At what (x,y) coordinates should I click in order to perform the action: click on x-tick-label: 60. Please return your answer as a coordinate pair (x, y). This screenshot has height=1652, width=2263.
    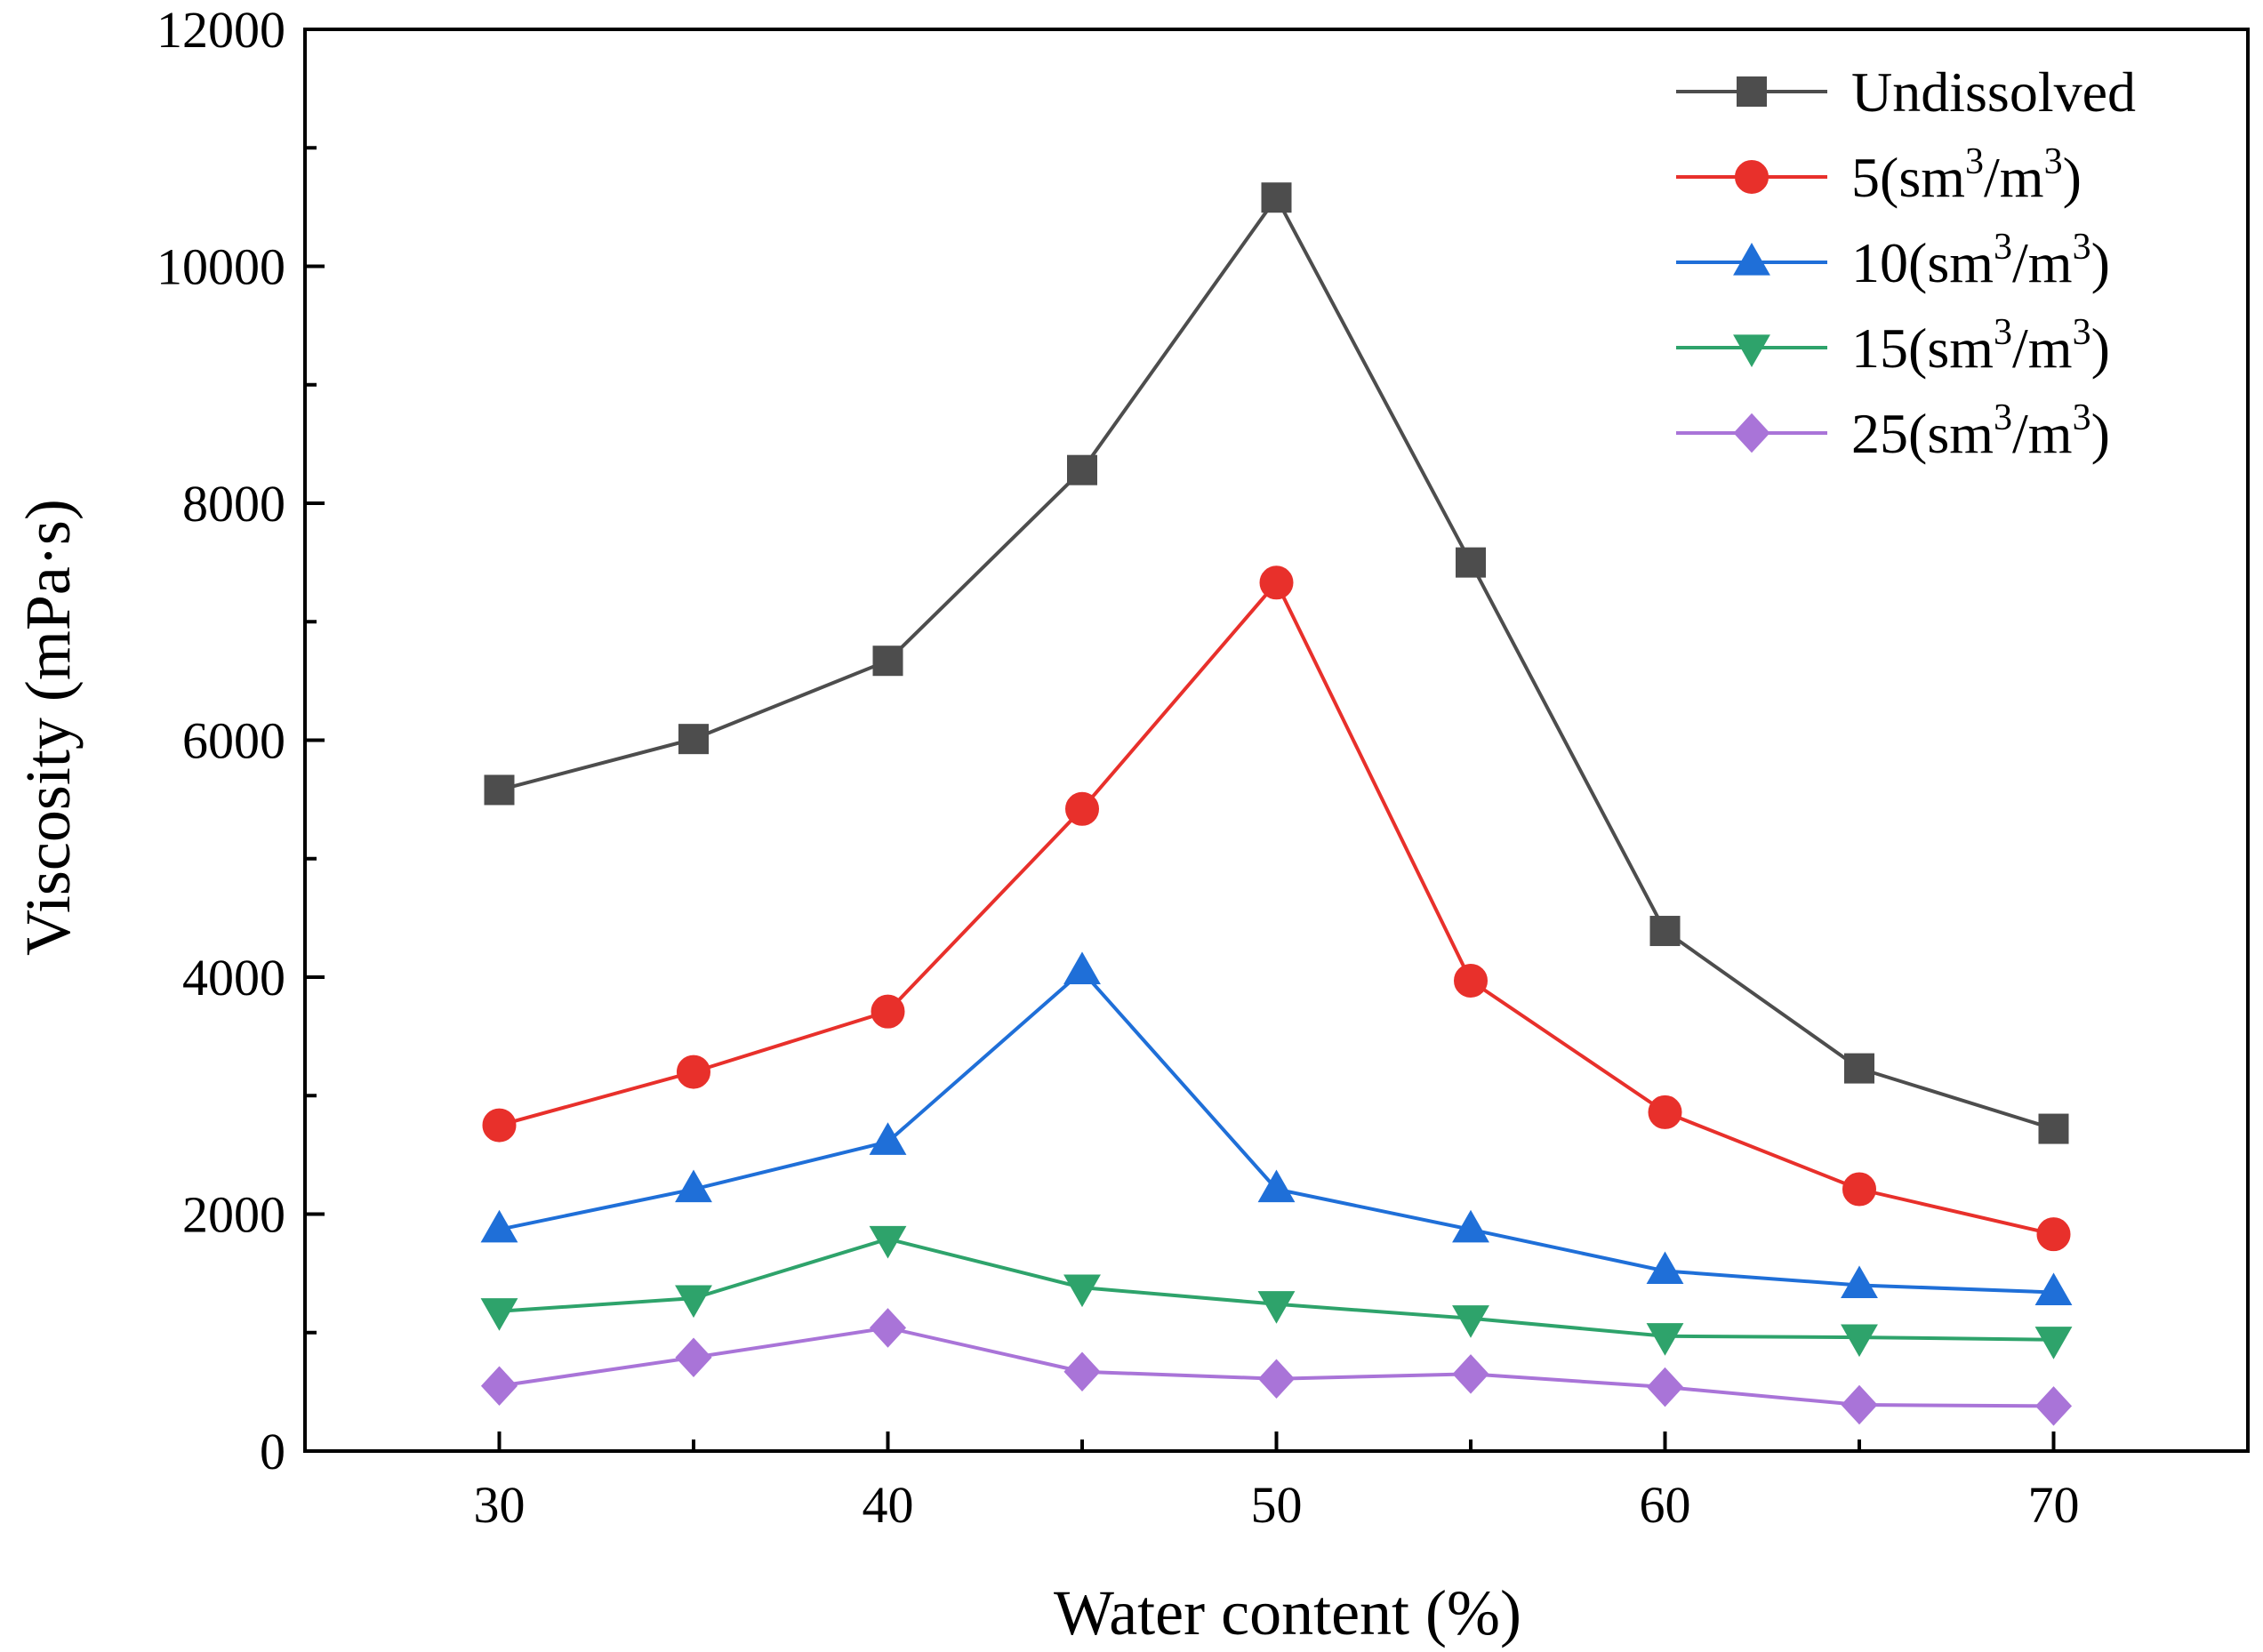
    Looking at the image, I should click on (1666, 1505).